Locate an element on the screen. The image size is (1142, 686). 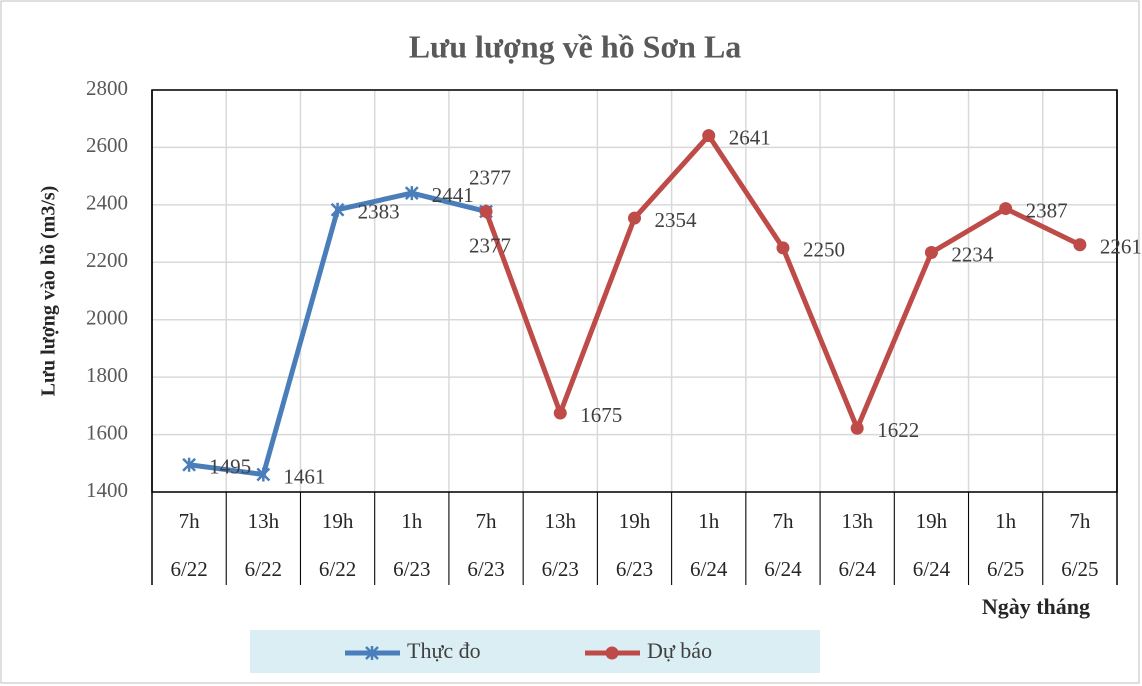
y-tick-label: 2600 is located at coordinates (107, 145).